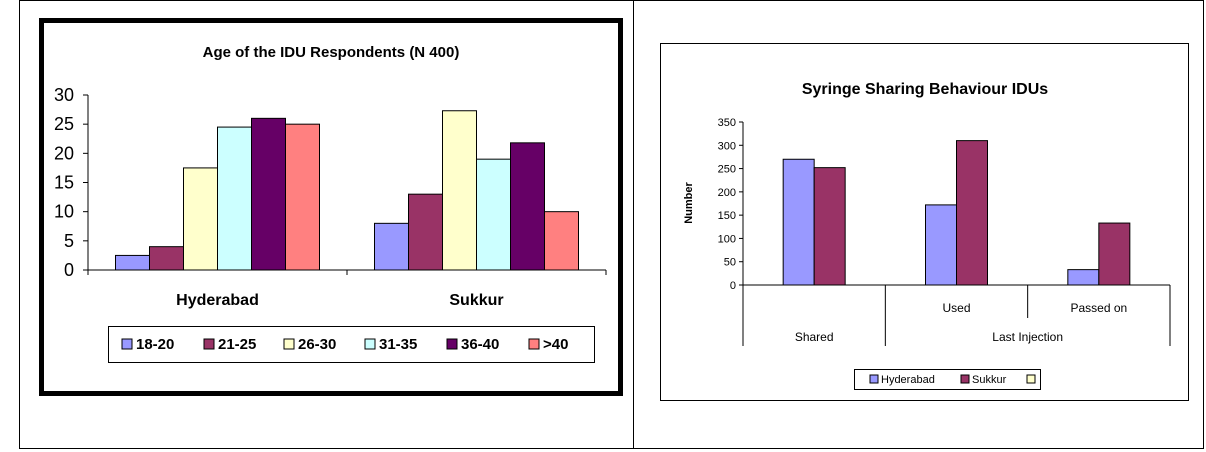  Describe the element at coordinates (727, 239) in the screenshot. I see `y-tick-label: 100` at that location.